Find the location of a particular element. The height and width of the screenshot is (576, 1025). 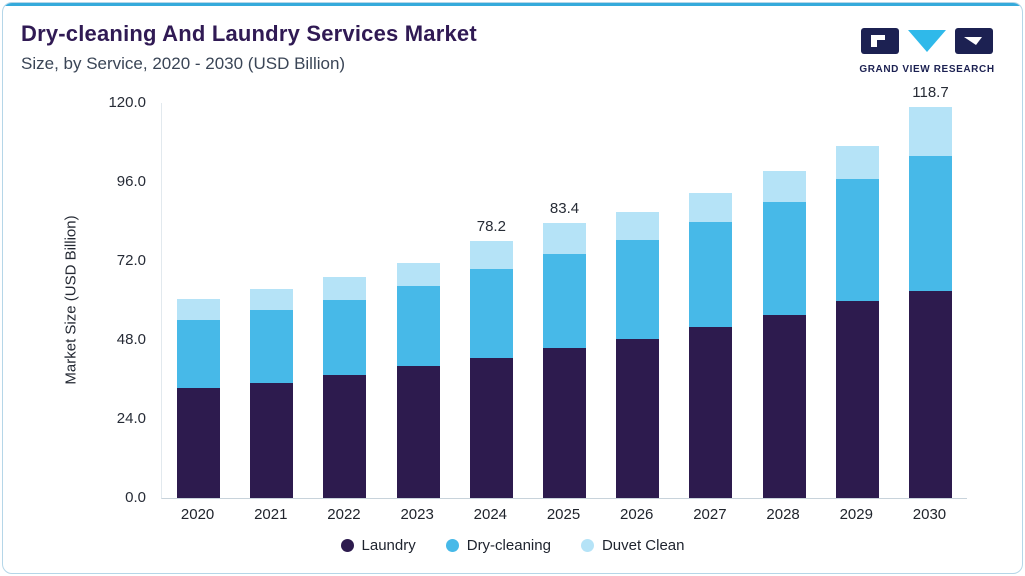

legend-label: Laundry is located at coordinates (388, 545).